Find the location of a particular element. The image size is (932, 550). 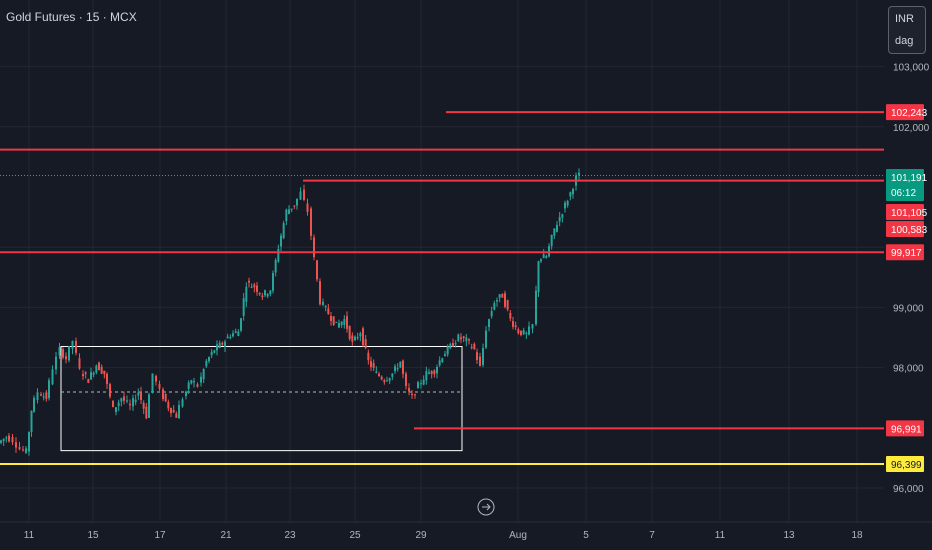

level-tag is located at coordinates (905, 212).